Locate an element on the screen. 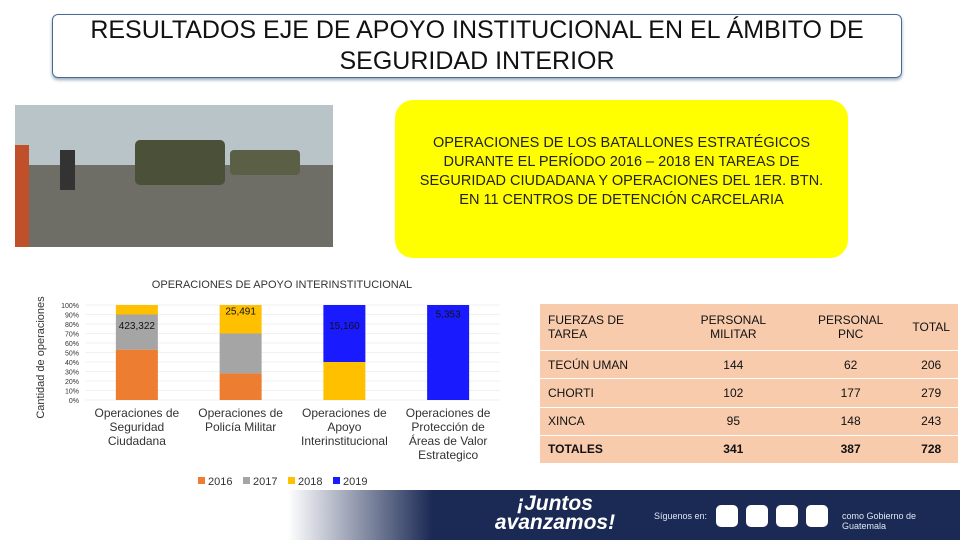 Image resolution: width=960 pixels, height=540 pixels. chart-title: OPERACIONES DE APOYO INTERINSTITUCIONAL is located at coordinates (282, 285).